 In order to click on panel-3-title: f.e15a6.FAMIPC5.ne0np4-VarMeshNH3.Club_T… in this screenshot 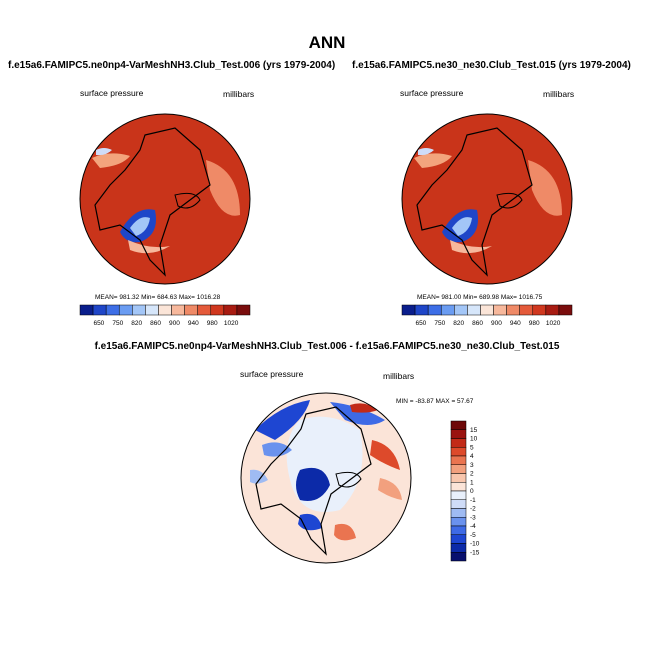, I will do `click(327, 346)`.